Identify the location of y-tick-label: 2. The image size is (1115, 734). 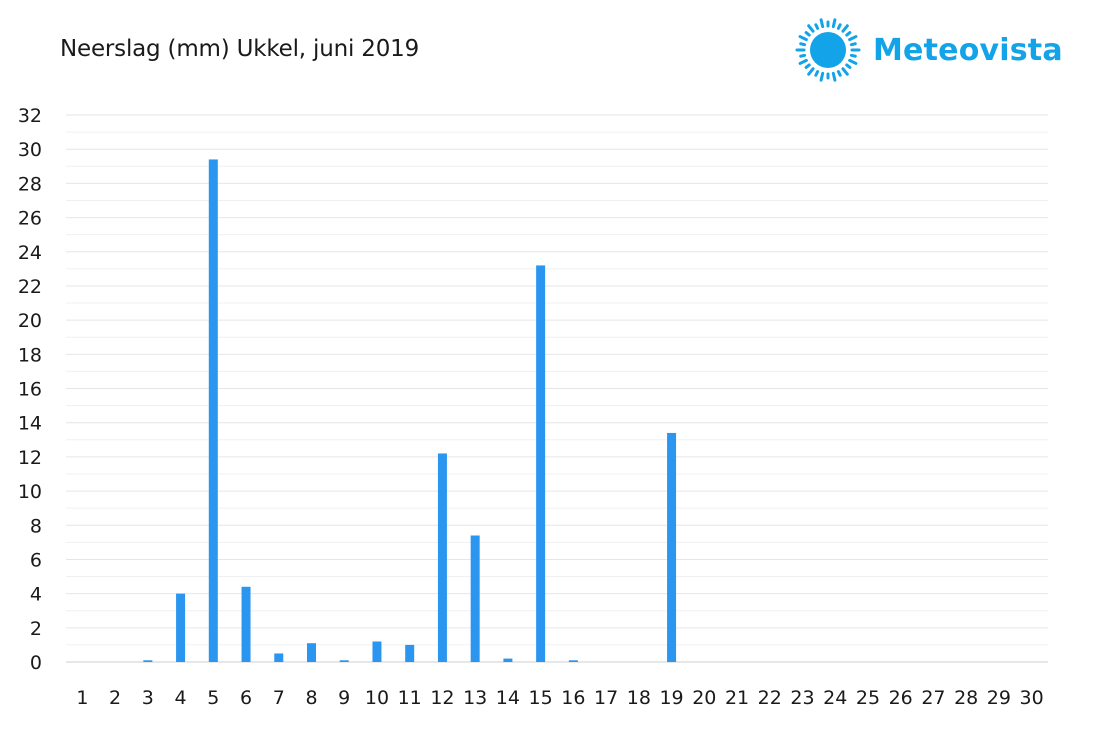
(36, 629).